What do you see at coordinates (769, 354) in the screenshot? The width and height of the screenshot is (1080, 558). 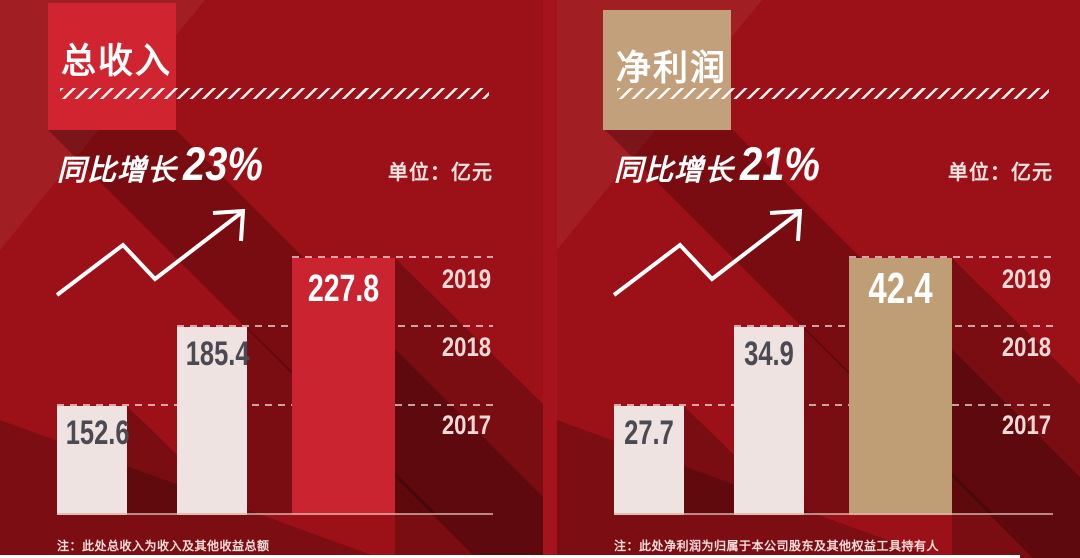 I see `bar-value-2018: 34.9` at bounding box center [769, 354].